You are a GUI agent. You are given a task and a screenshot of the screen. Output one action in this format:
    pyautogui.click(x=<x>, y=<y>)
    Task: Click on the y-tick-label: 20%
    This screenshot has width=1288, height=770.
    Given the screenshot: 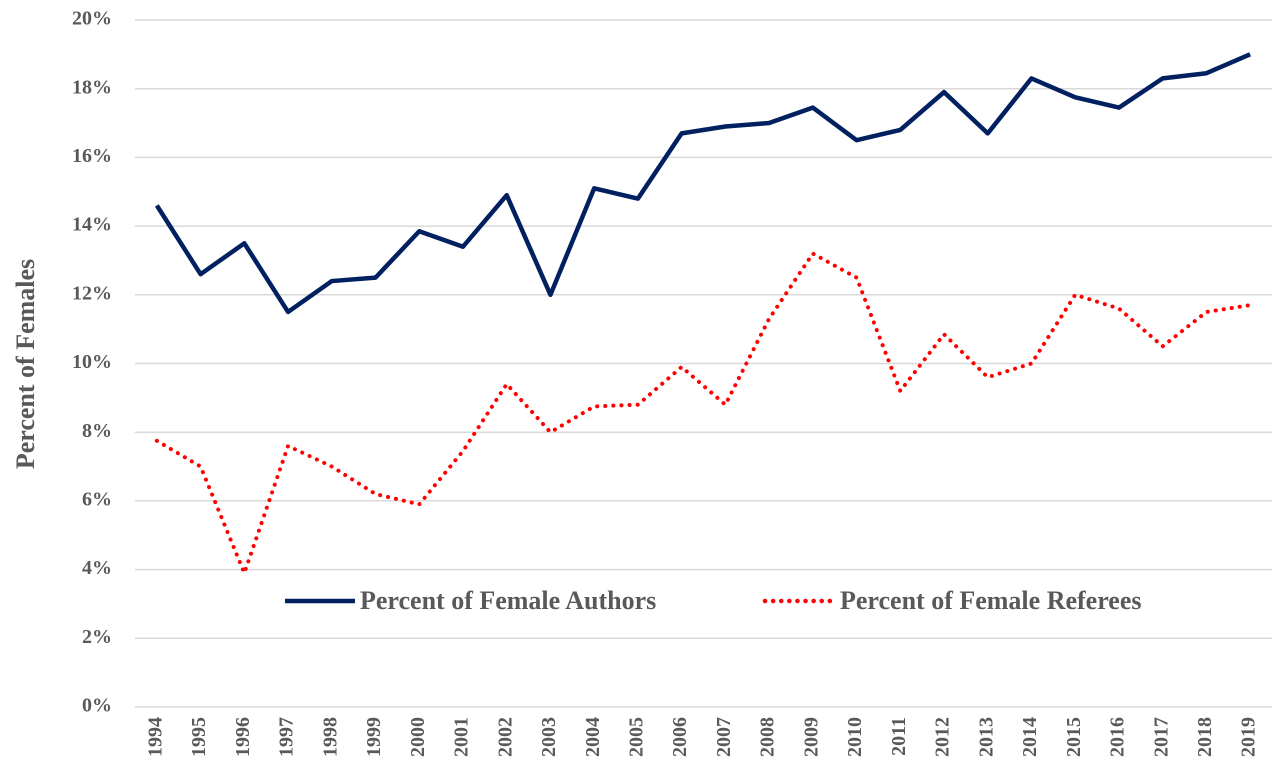 What is the action you would take?
    pyautogui.click(x=92, y=19)
    